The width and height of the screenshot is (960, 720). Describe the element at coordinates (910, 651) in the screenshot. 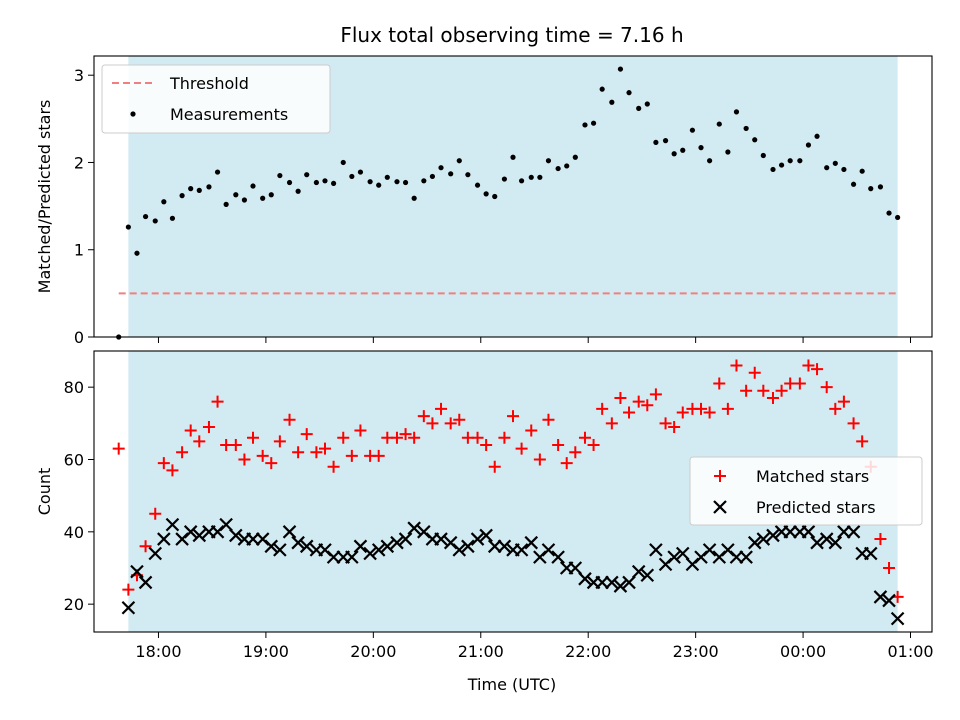

I see `x-tick-label: 01:00` at that location.